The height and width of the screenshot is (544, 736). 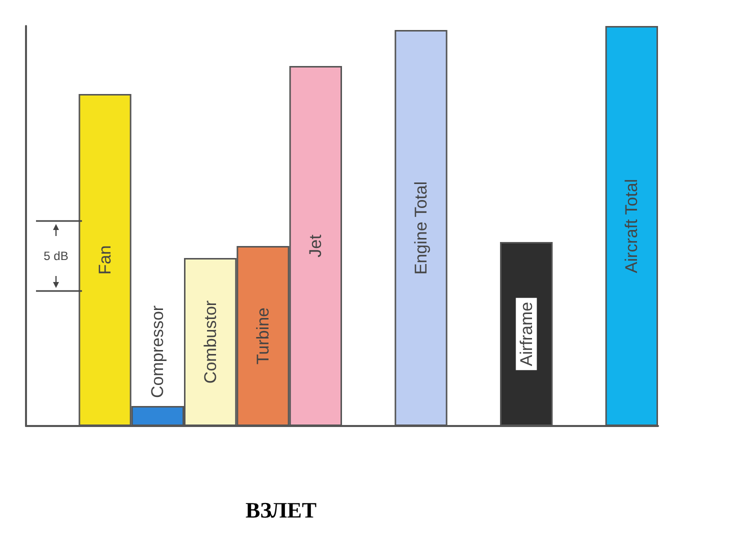 I want to click on x-tick-label: Aircraft Total, so click(x=632, y=226).